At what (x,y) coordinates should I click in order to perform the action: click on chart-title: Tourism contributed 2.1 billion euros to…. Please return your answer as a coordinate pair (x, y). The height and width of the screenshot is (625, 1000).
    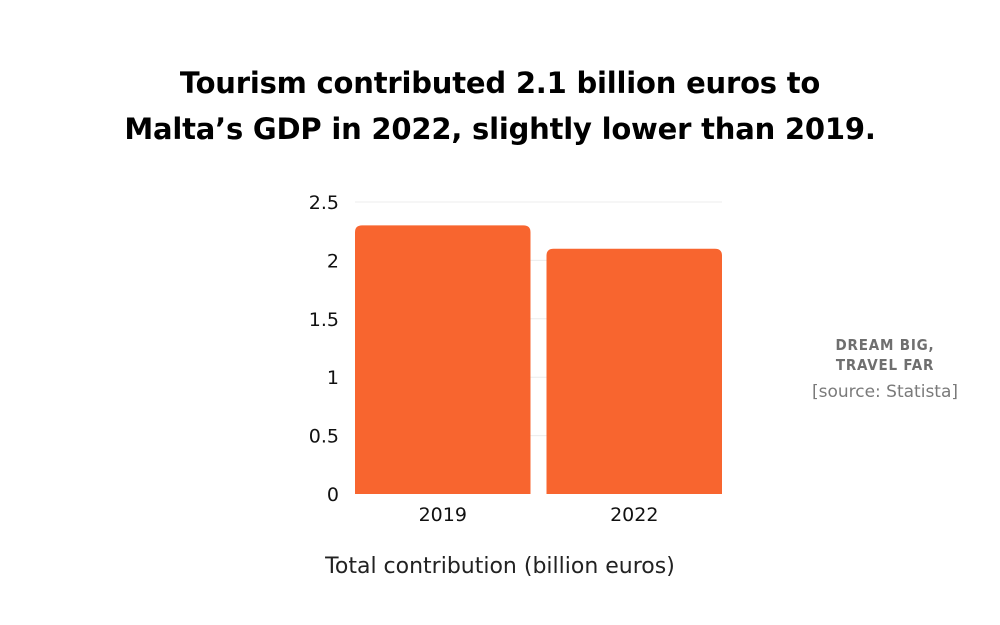
    Looking at the image, I should click on (500, 106).